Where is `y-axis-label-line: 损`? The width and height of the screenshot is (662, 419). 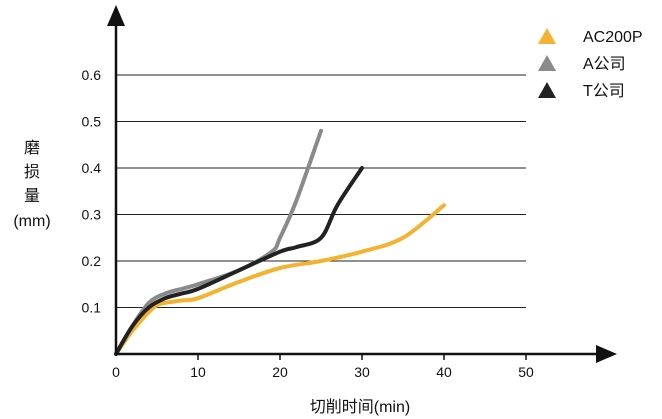 y-axis-label-line: 损 is located at coordinates (32, 172).